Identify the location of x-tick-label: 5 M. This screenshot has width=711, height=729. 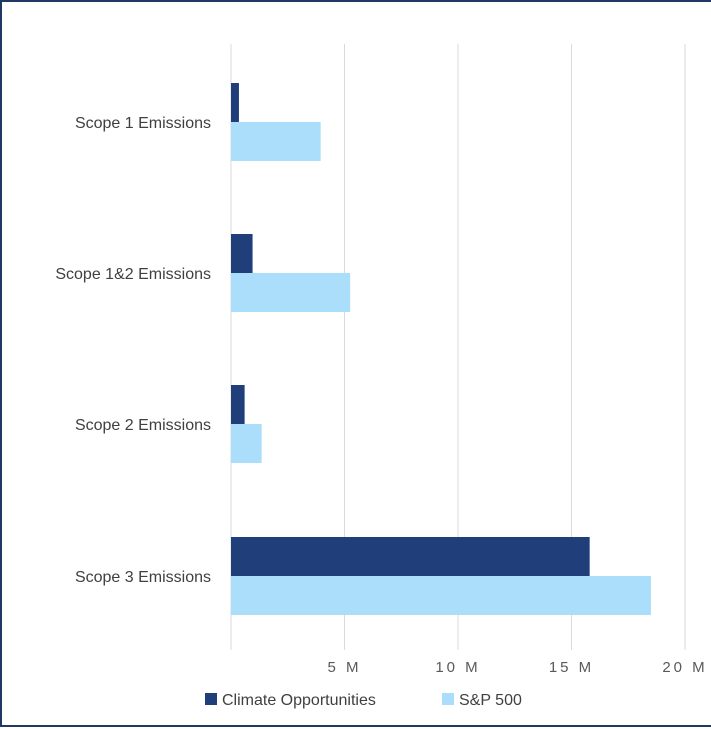
(344, 667).